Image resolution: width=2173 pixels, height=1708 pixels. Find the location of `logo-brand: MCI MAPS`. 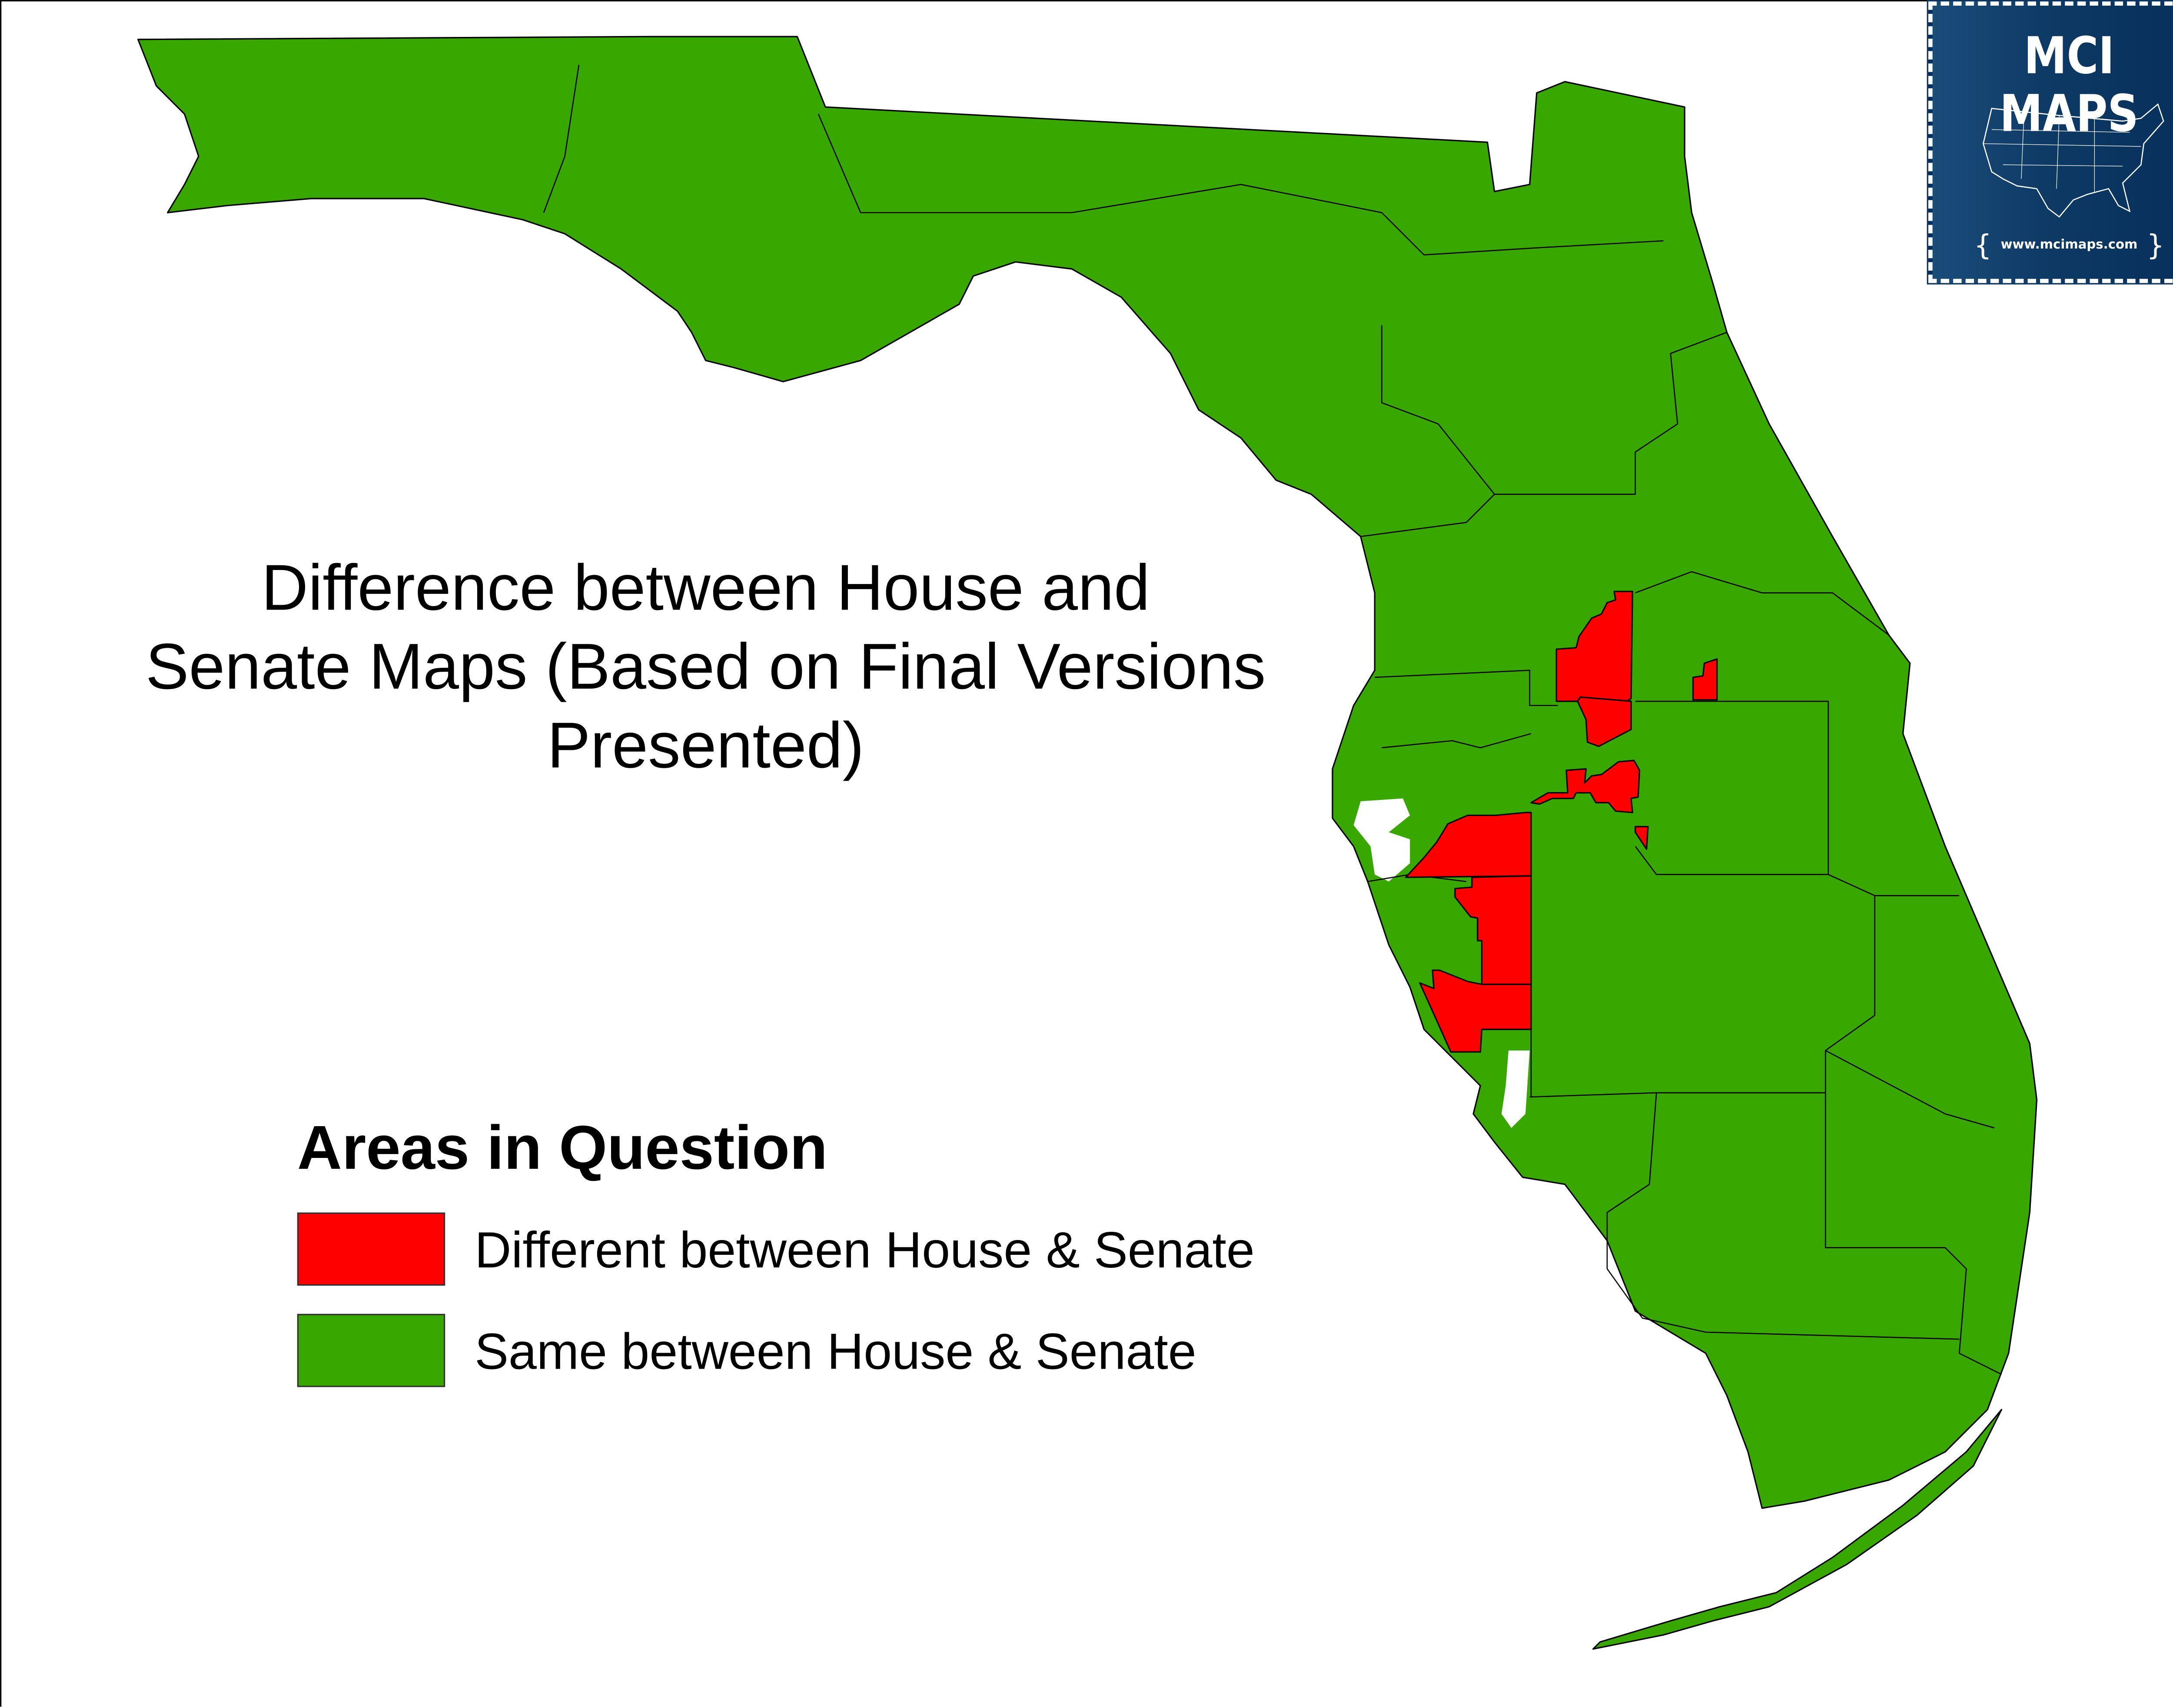

logo-brand: MCI MAPS is located at coordinates (2069, 86).